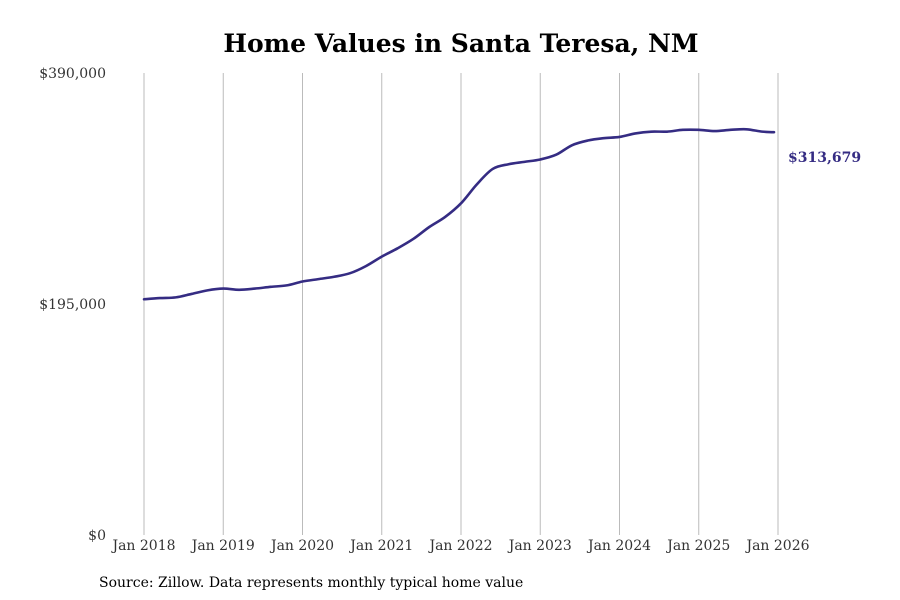 The height and width of the screenshot is (600, 900). What do you see at coordinates (460, 43) in the screenshot?
I see `chart-title: Home Values in Santa Teresa, NM` at bounding box center [460, 43].